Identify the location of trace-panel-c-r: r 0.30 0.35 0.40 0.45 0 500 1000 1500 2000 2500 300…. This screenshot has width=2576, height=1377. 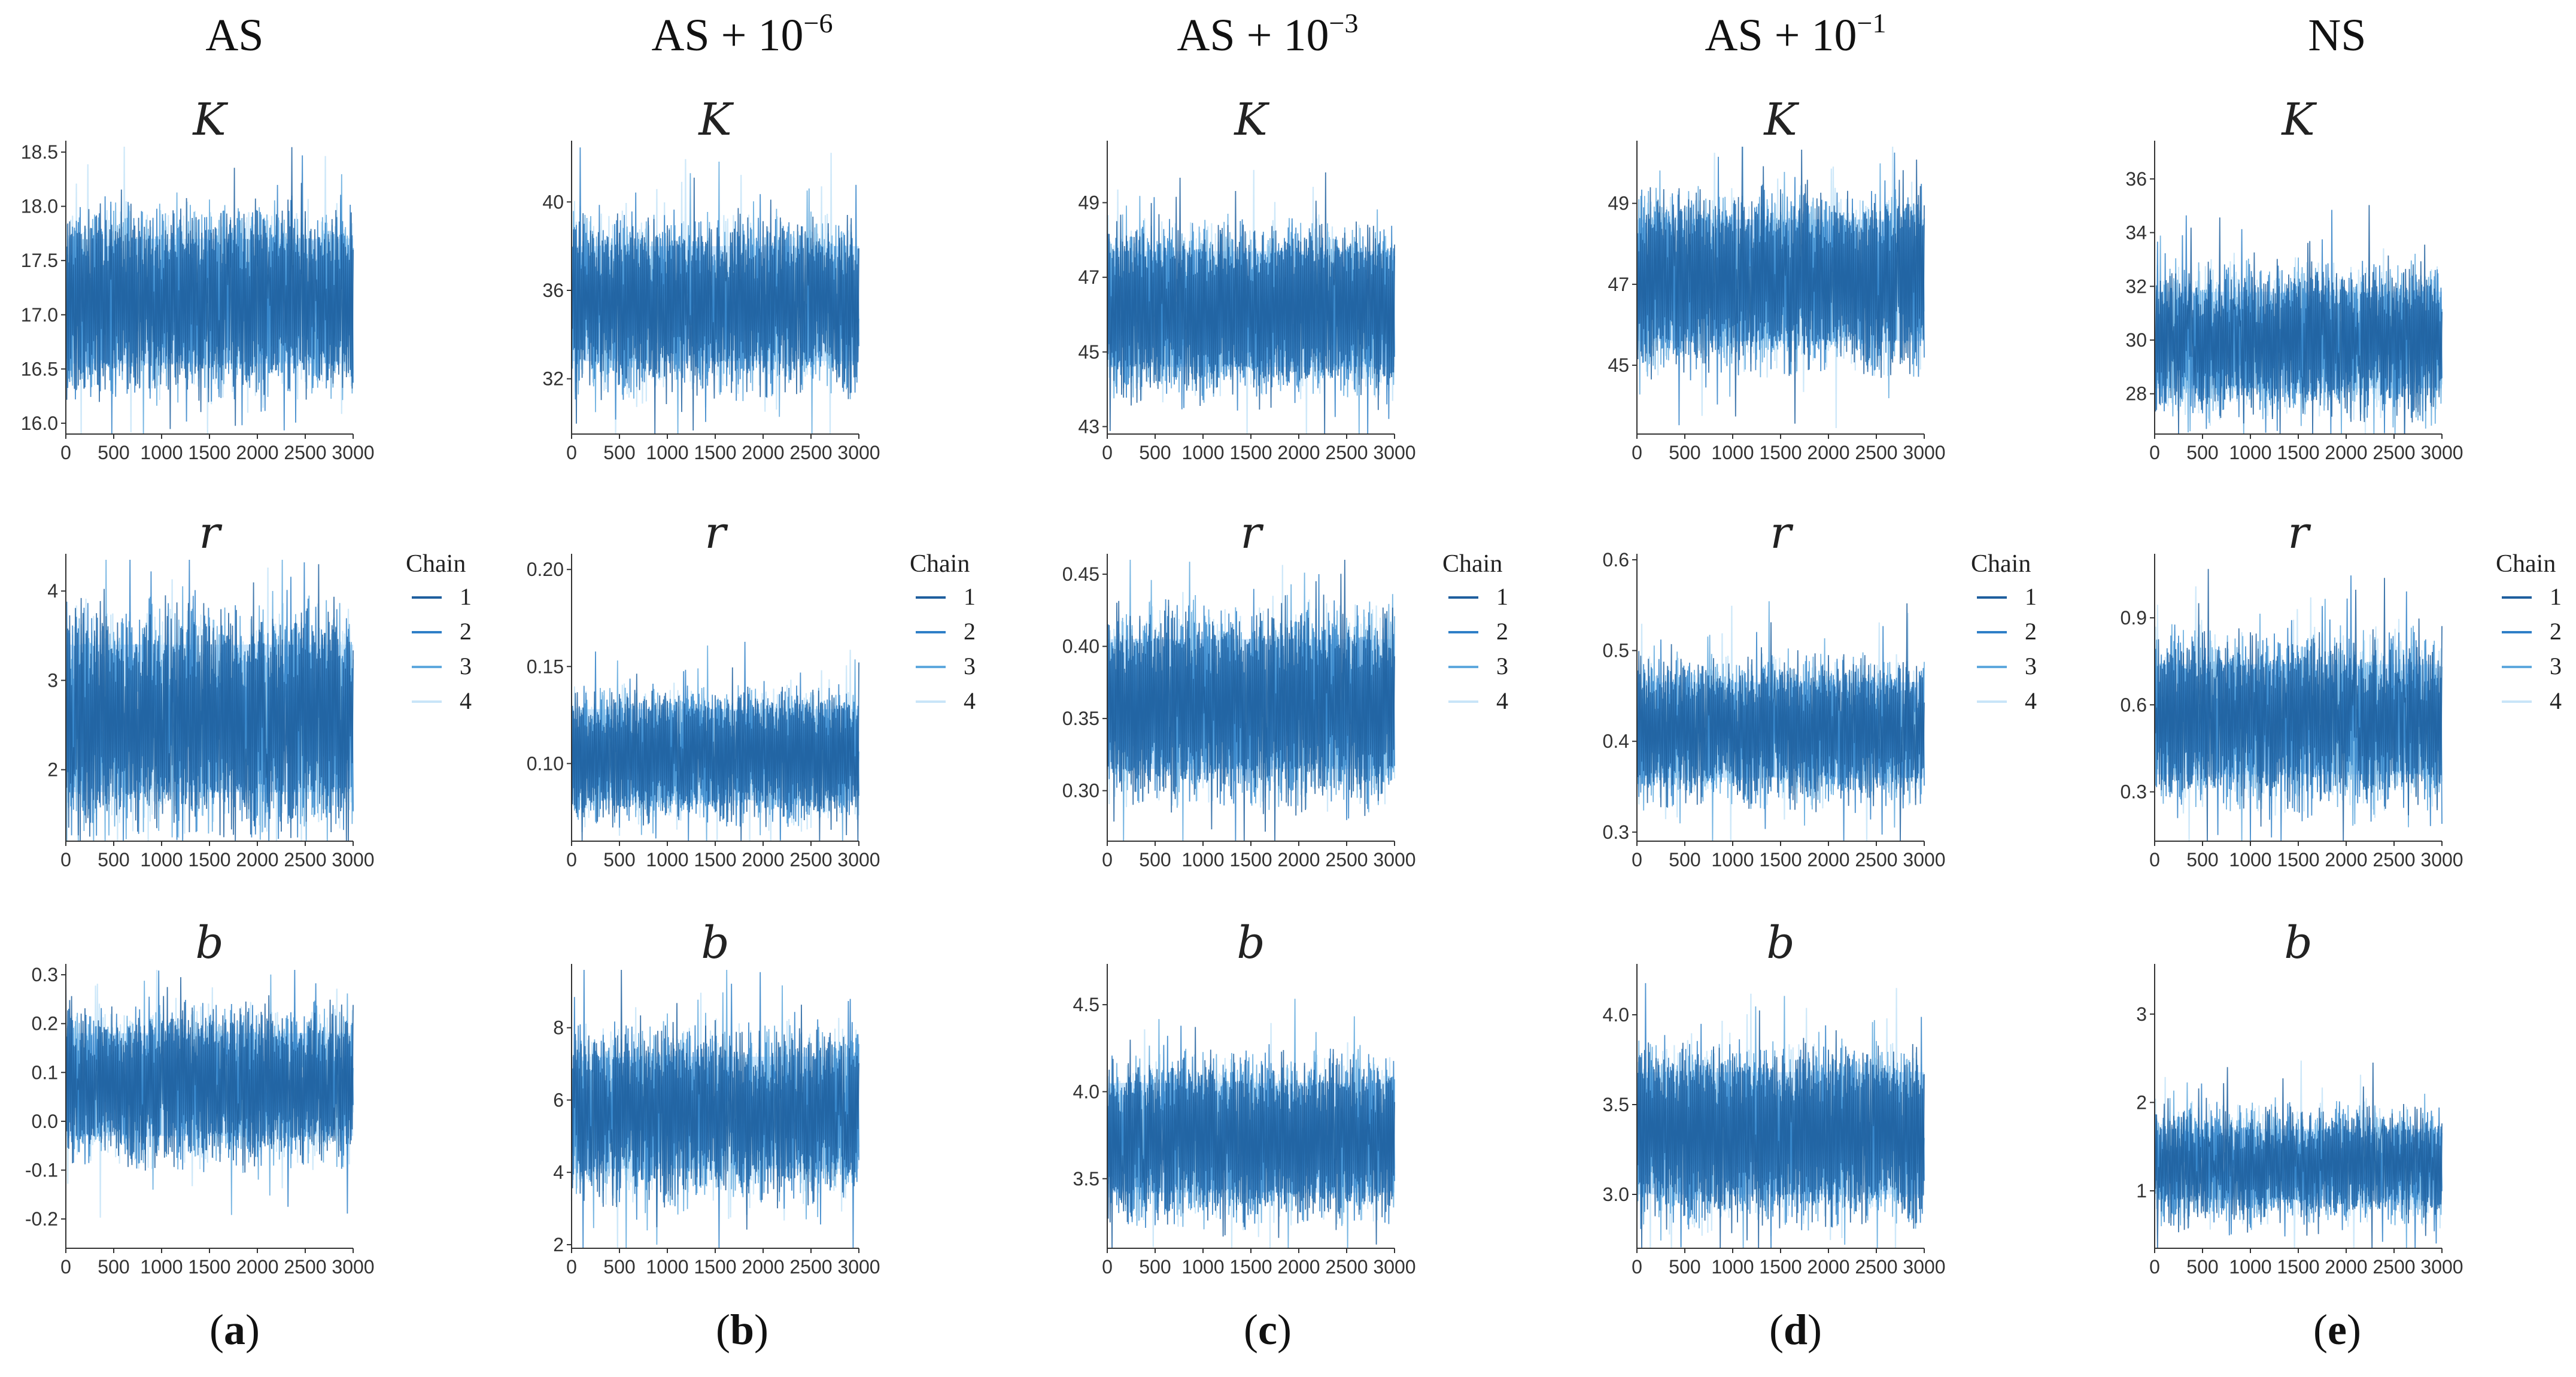
(1239, 689).